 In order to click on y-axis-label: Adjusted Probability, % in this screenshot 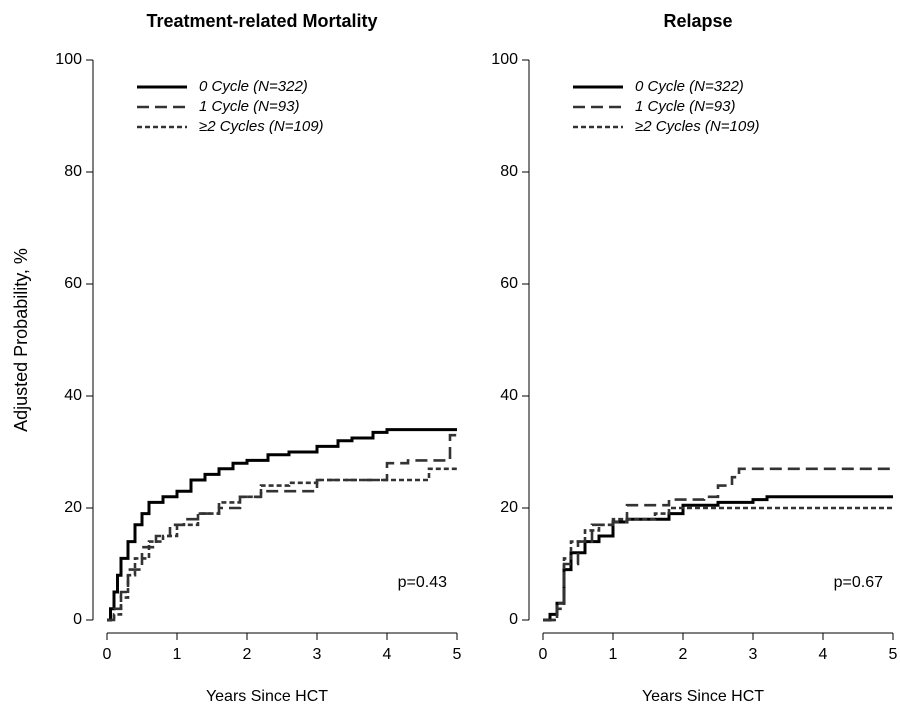, I will do `click(21, 340)`.